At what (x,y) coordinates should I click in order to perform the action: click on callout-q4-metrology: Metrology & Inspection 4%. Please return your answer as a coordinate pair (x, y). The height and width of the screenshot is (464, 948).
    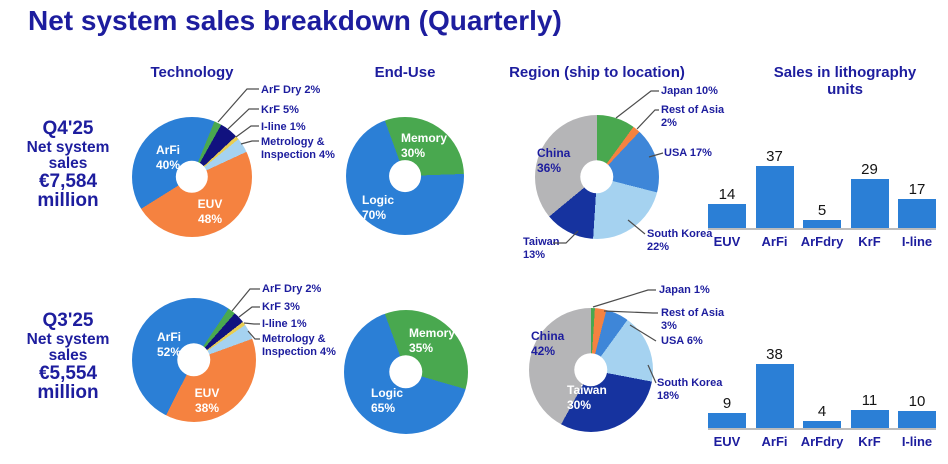
    Looking at the image, I should click on (298, 148).